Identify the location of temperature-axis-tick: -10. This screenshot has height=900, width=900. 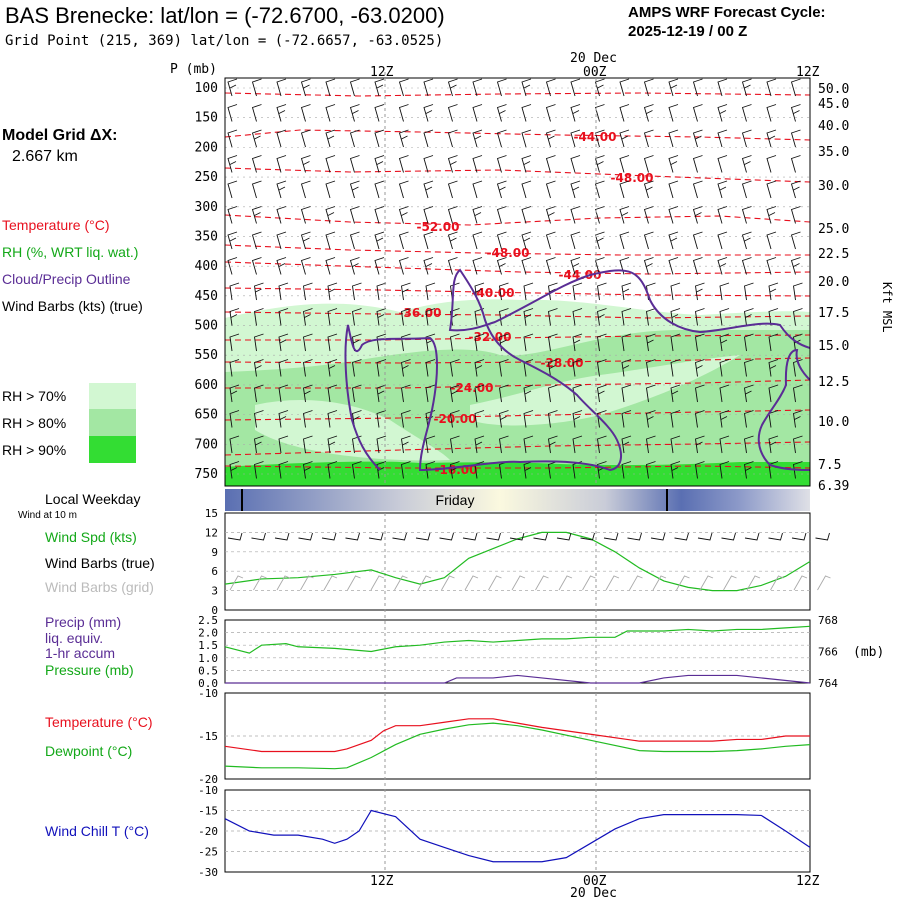
(208, 693).